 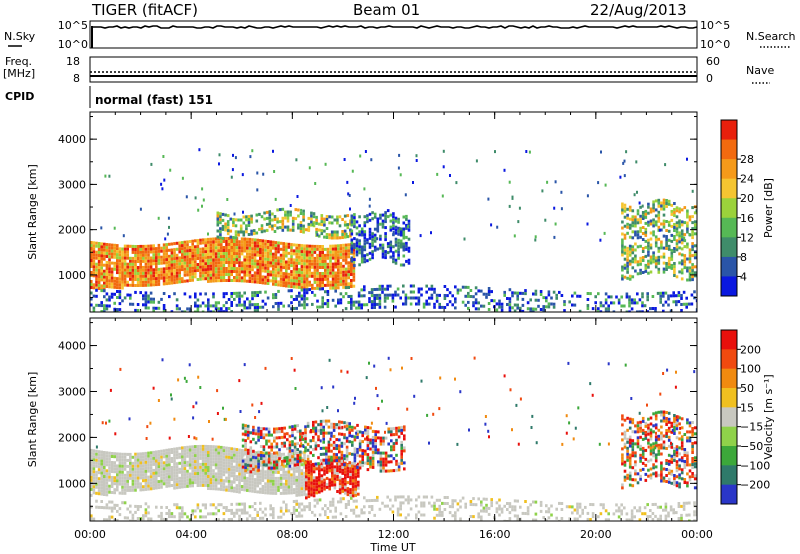 What do you see at coordinates (743, 257) in the screenshot?
I see `colorbar-tick-label: 8` at bounding box center [743, 257].